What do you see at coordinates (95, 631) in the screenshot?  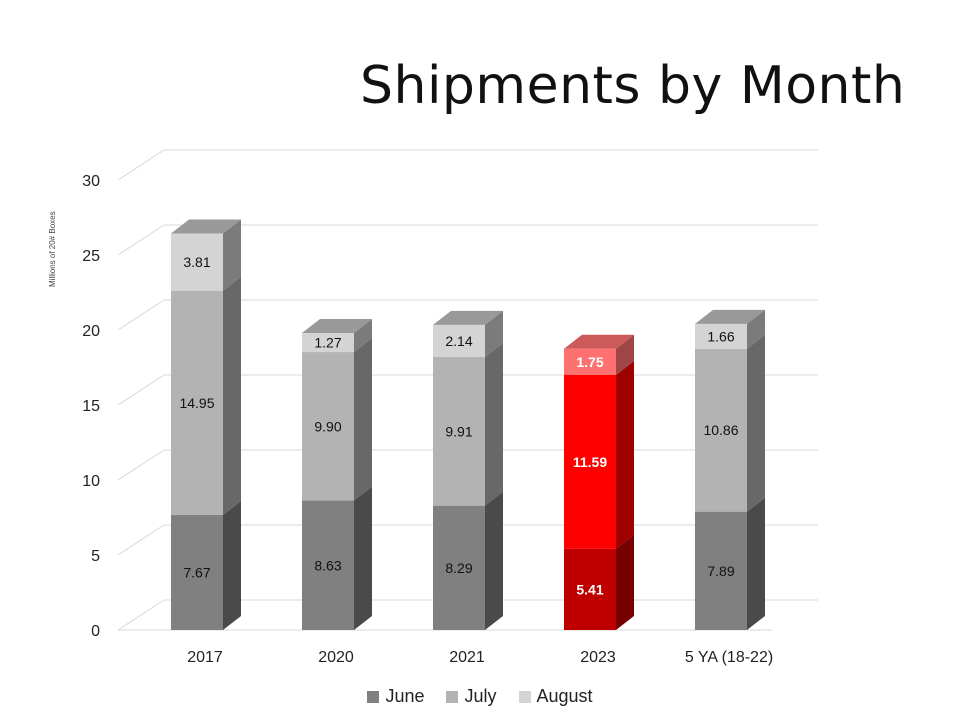 I see `y-tick-label: 0` at bounding box center [95, 631].